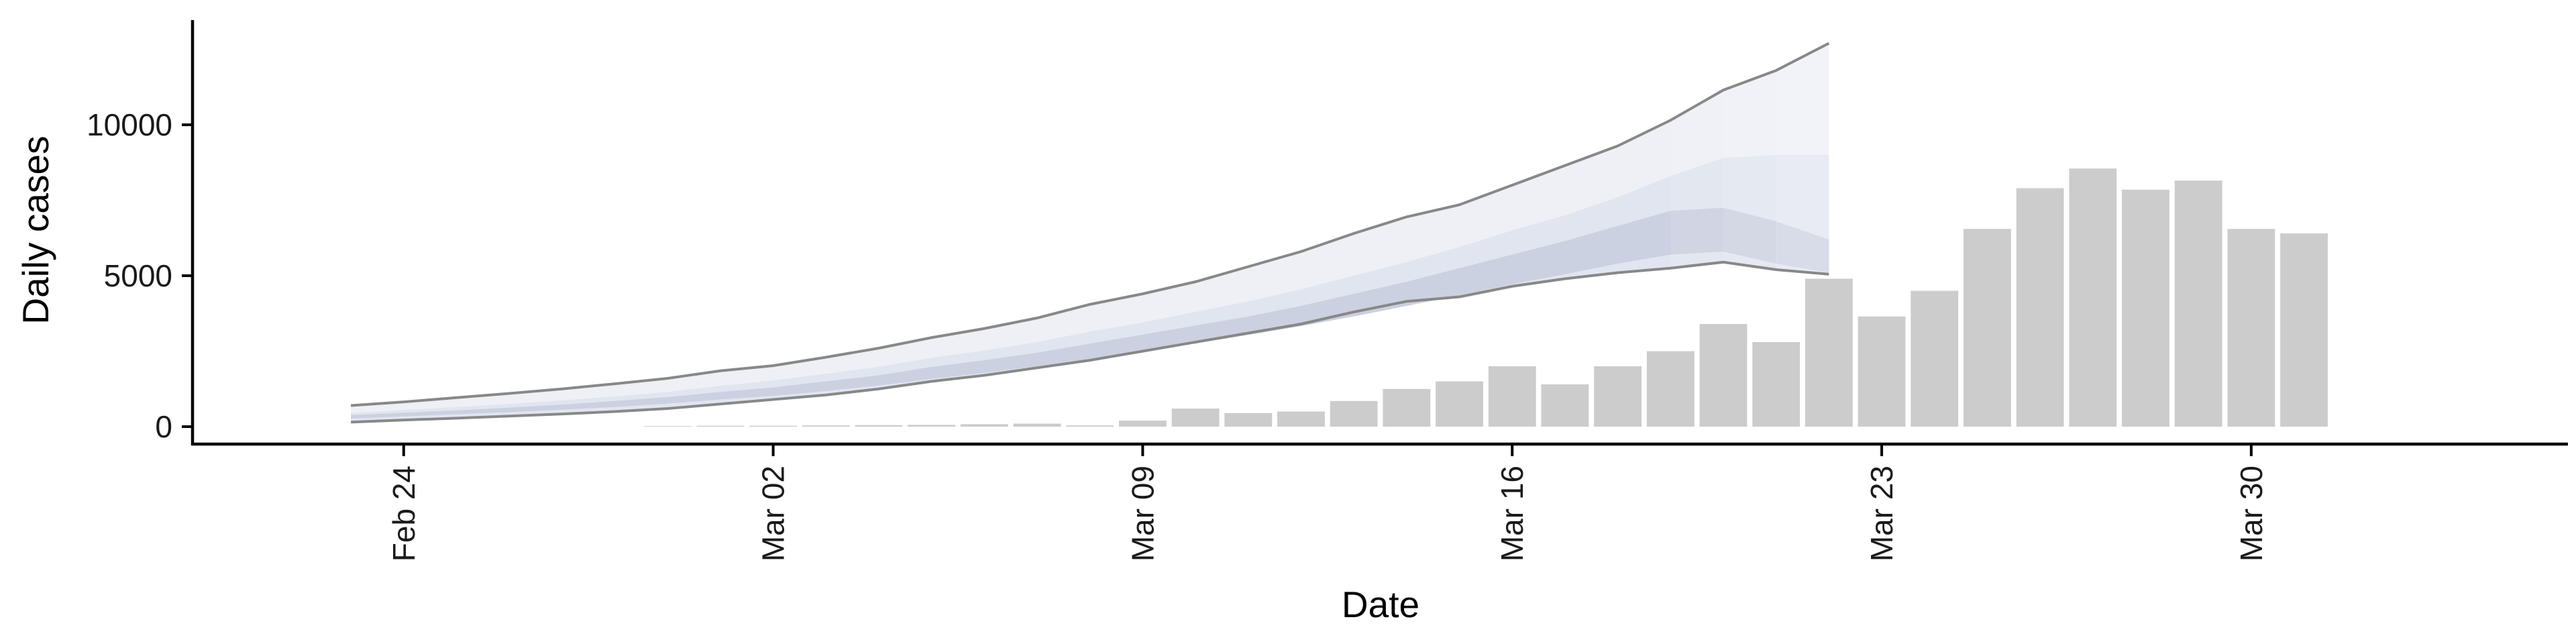 This screenshot has width=2576, height=644. What do you see at coordinates (35, 230) in the screenshot?
I see `y-axis-title: Daily cases` at bounding box center [35, 230].